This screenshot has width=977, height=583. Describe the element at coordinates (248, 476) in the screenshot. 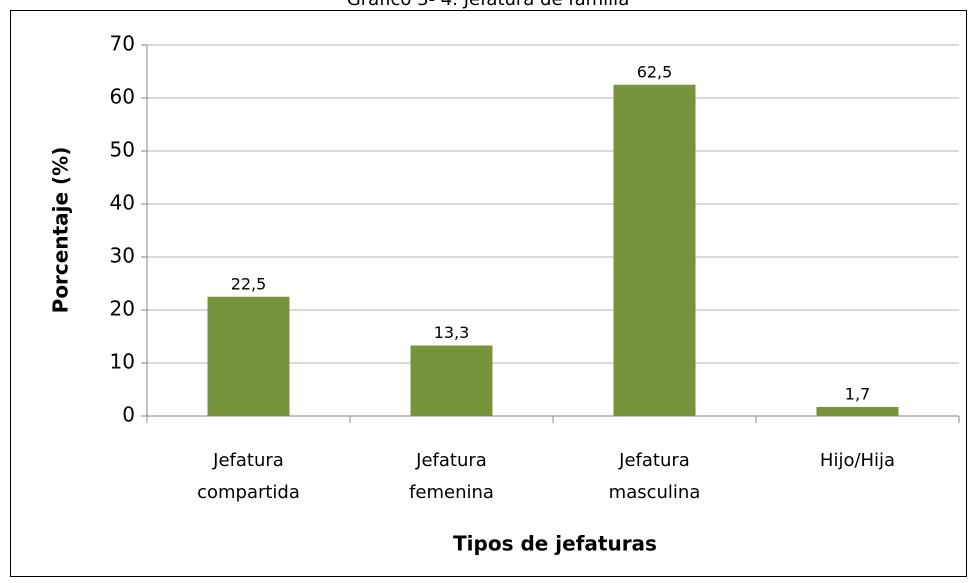

I see `x-tick-label: Jefatura compartida` at that location.